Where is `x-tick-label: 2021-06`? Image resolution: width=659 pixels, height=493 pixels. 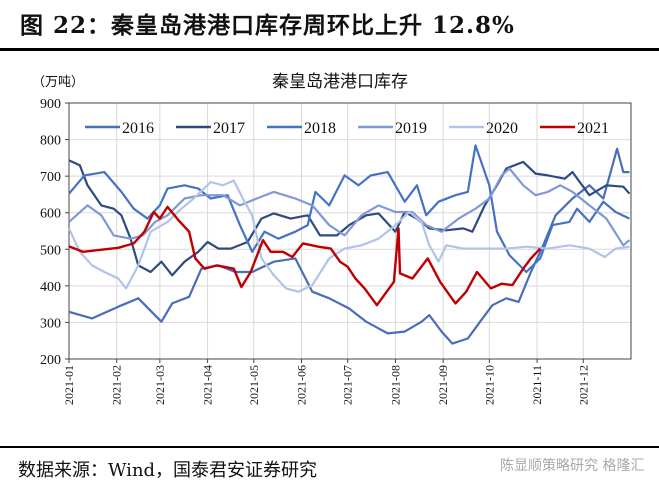
x-tick-label: 2021-06 is located at coordinates (301, 385).